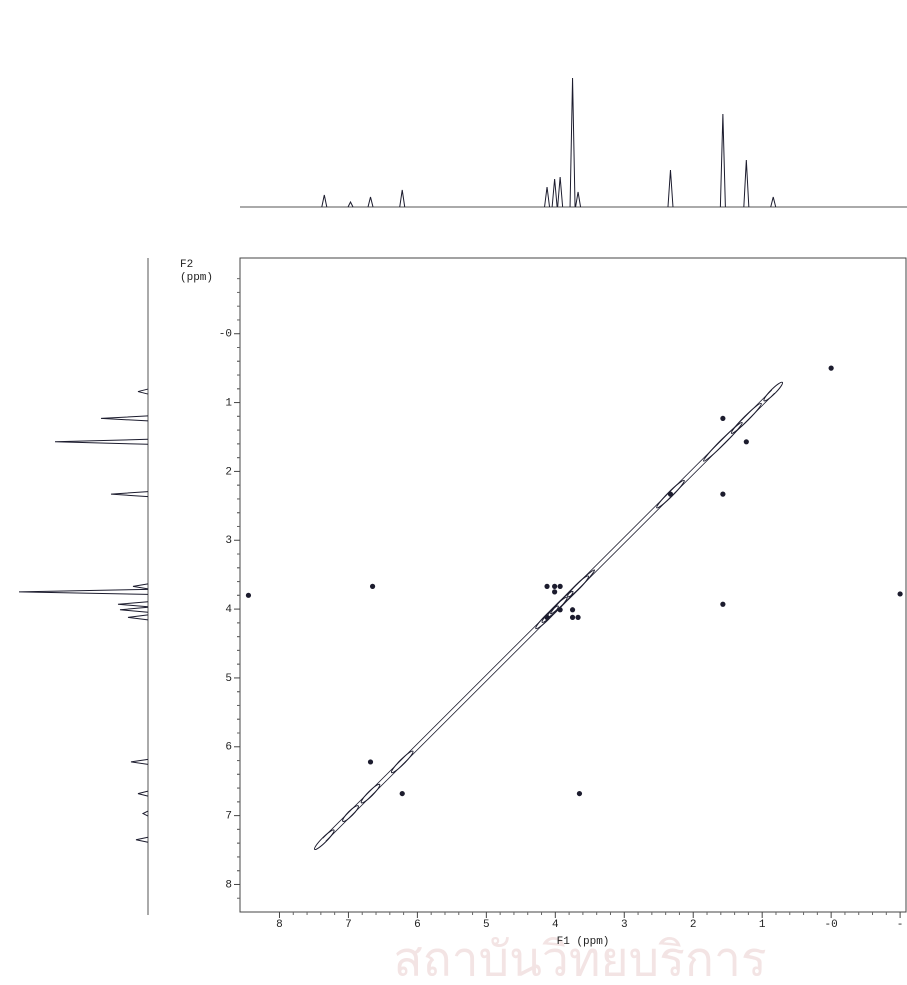 This screenshot has height=985, width=907. What do you see at coordinates (228, 679) in the screenshot?
I see `y-tick-label: 5` at bounding box center [228, 679].